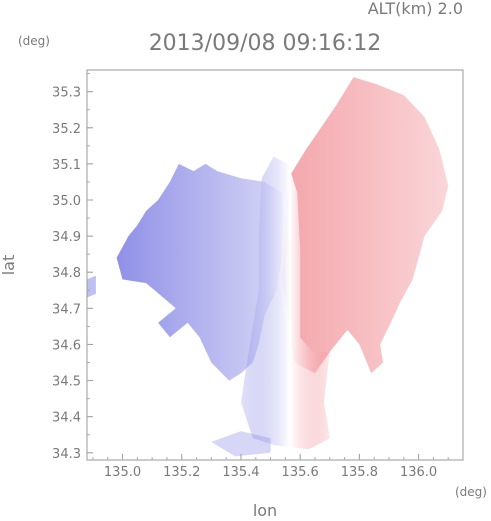 The image size is (491, 521). I want to click on center-band-transition, so click(285, 303).